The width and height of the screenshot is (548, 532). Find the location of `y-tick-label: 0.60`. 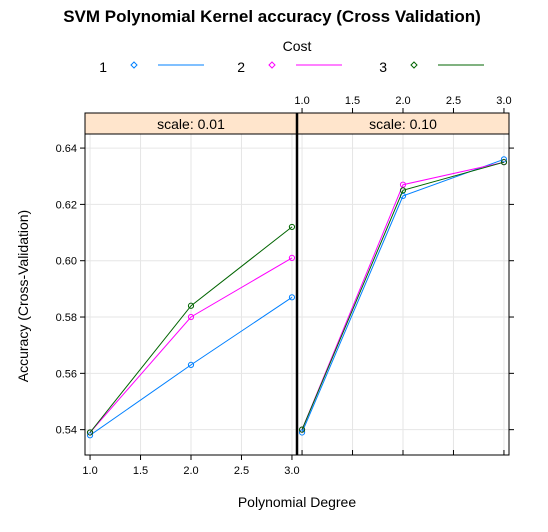

y-tick-label: 0.60 is located at coordinates (66, 262).